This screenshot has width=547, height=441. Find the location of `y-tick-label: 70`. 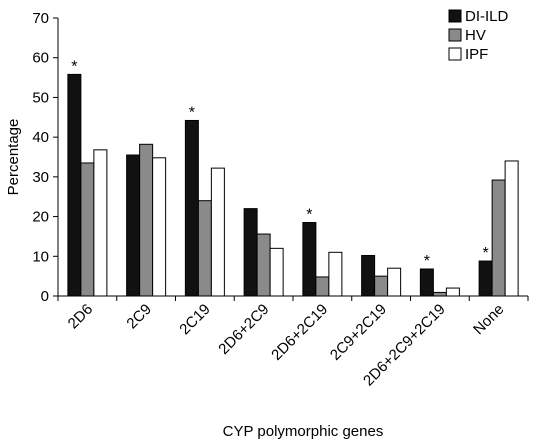

y-tick-label: 70 is located at coordinates (40, 18).